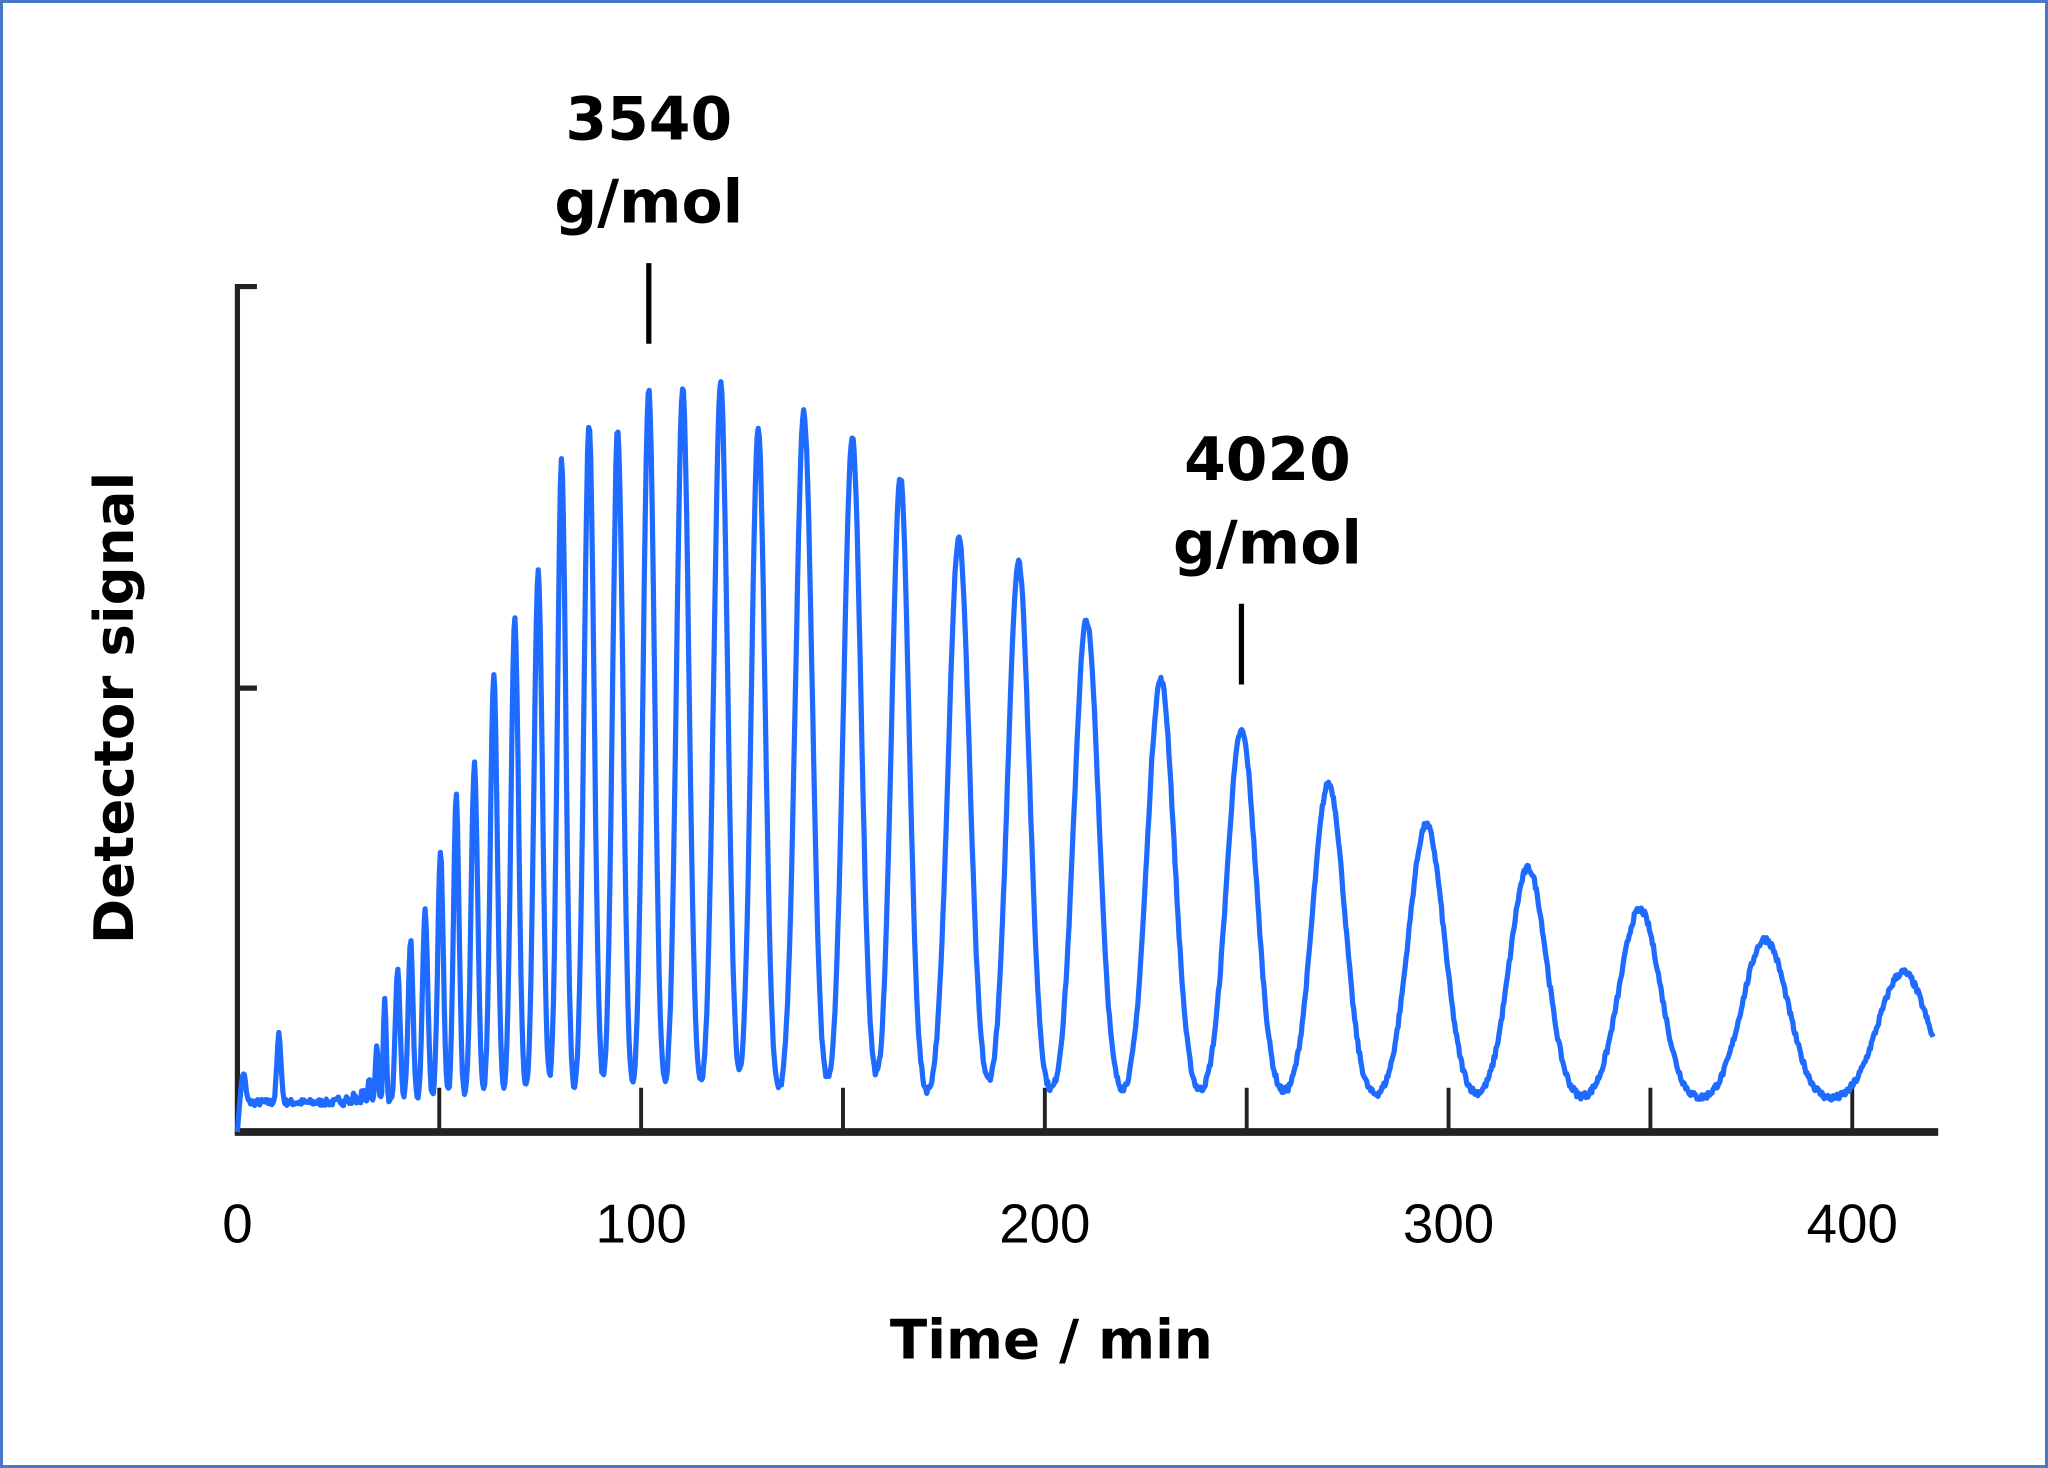  What do you see at coordinates (237, 1224) in the screenshot?
I see `x-tick-label: 0` at bounding box center [237, 1224].